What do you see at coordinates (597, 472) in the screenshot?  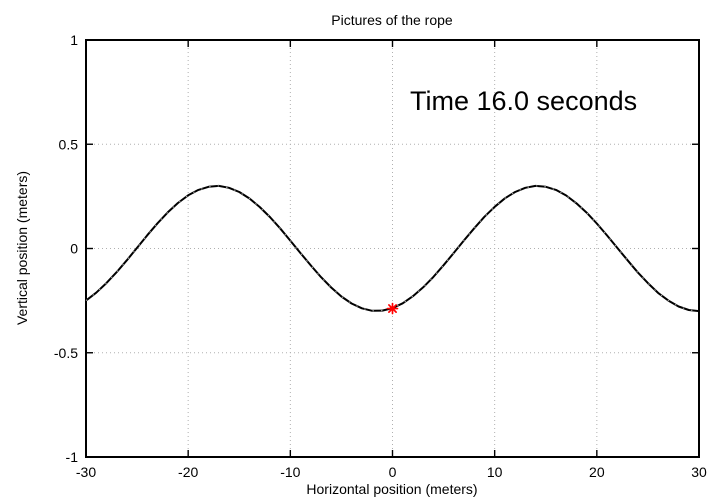 I see `x-tick-label: 20` at bounding box center [597, 472].